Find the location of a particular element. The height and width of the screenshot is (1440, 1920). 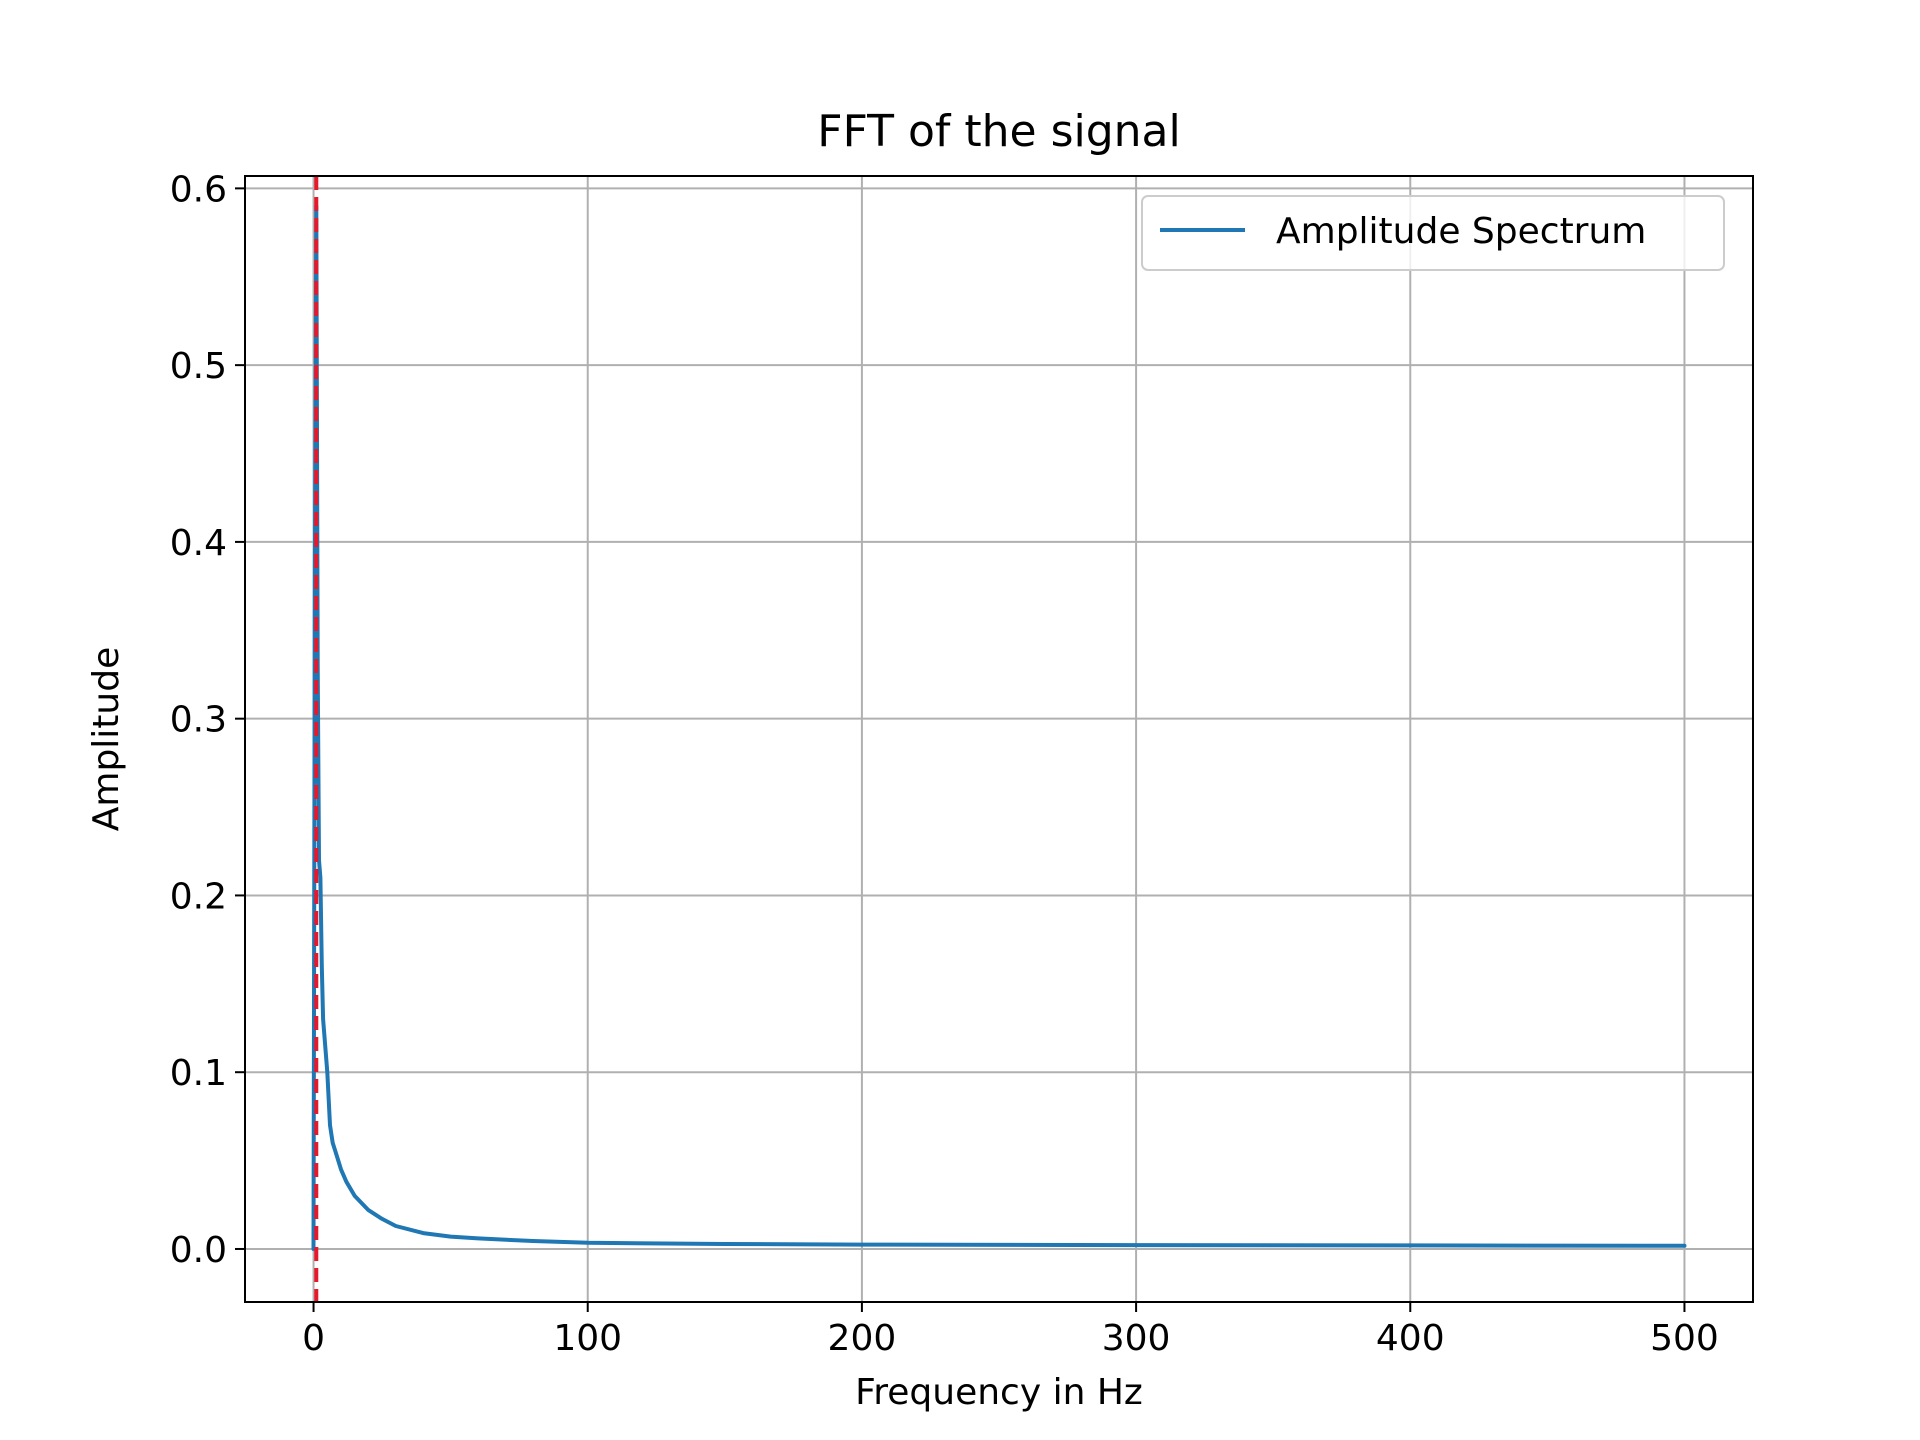

y-tick-label: 0.0 is located at coordinates (198, 1250).